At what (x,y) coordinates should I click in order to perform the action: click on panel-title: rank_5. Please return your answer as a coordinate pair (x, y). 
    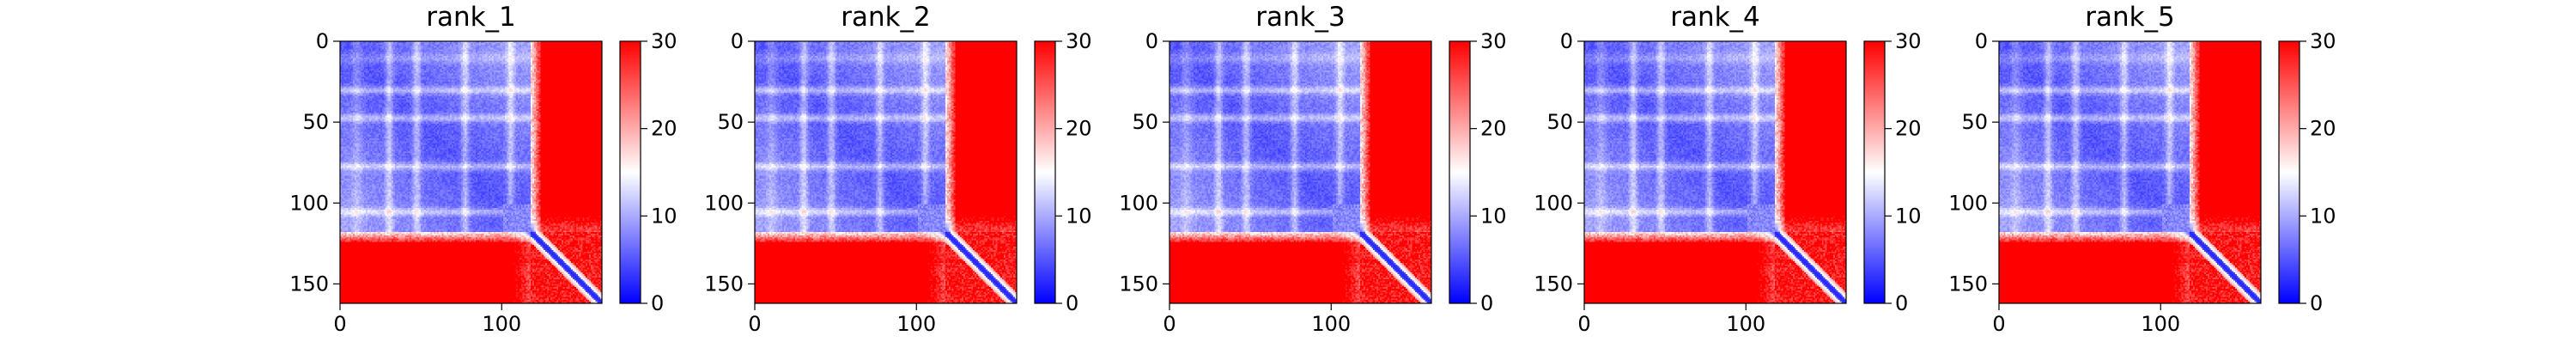
    Looking at the image, I should click on (2130, 17).